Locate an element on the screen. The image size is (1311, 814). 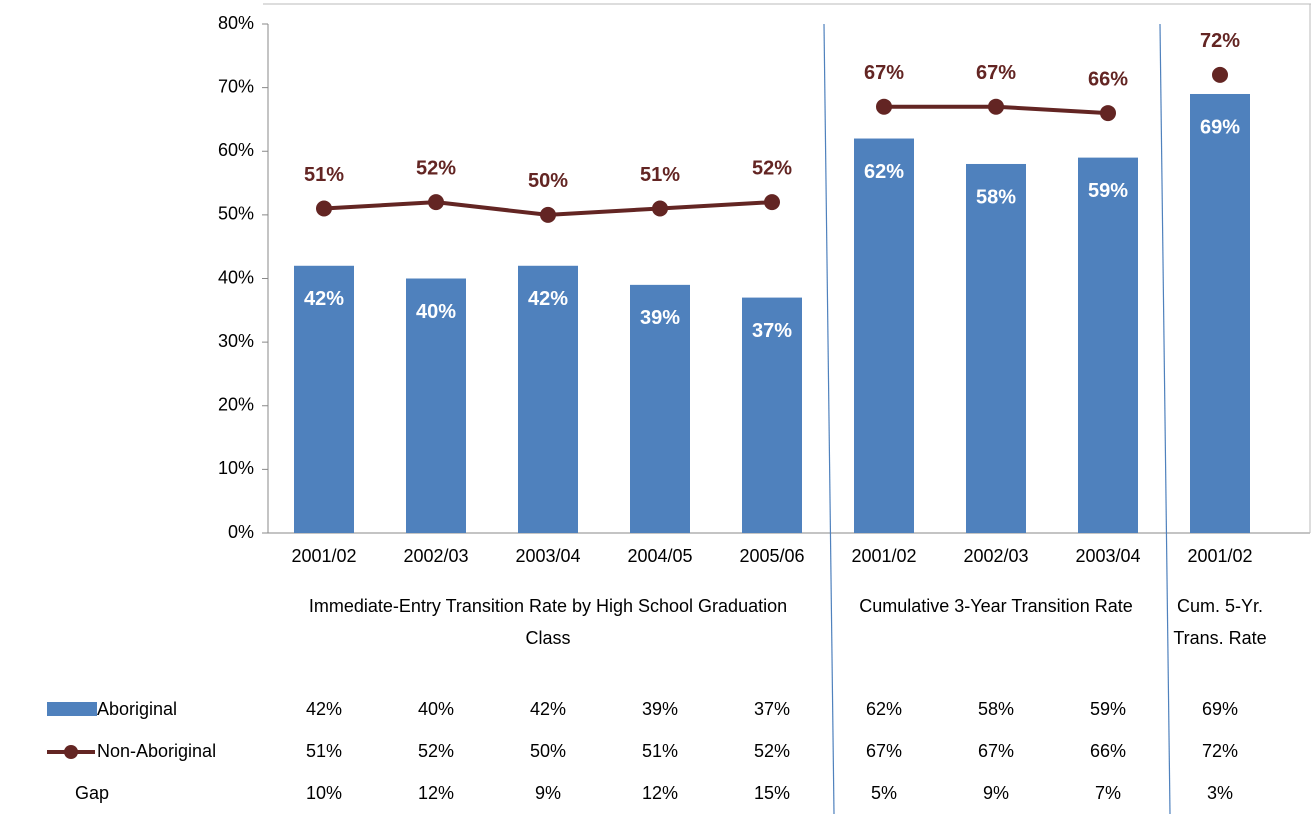
bar-label: 39% is located at coordinates (660, 318).